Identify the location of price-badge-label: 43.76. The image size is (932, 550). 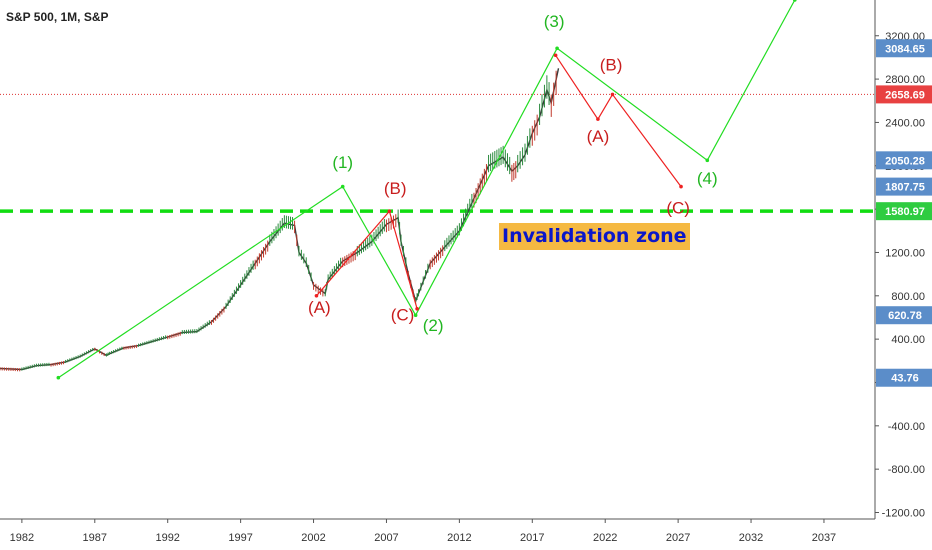
(905, 379).